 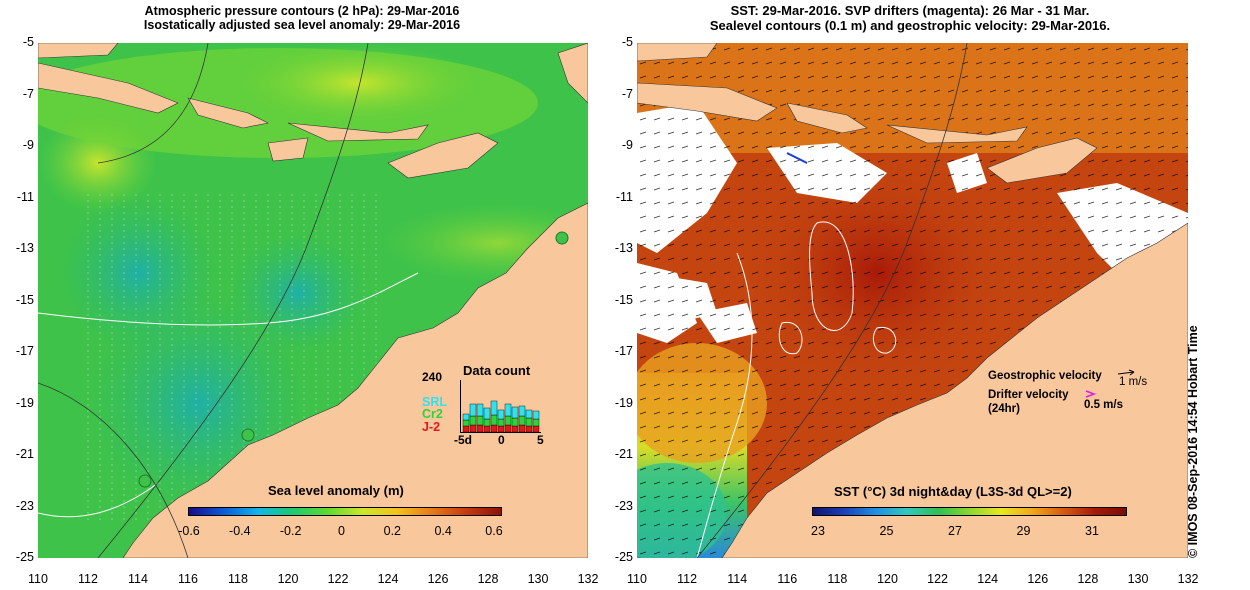 I want to click on data-count-xtick-end: 5, so click(x=540, y=440).